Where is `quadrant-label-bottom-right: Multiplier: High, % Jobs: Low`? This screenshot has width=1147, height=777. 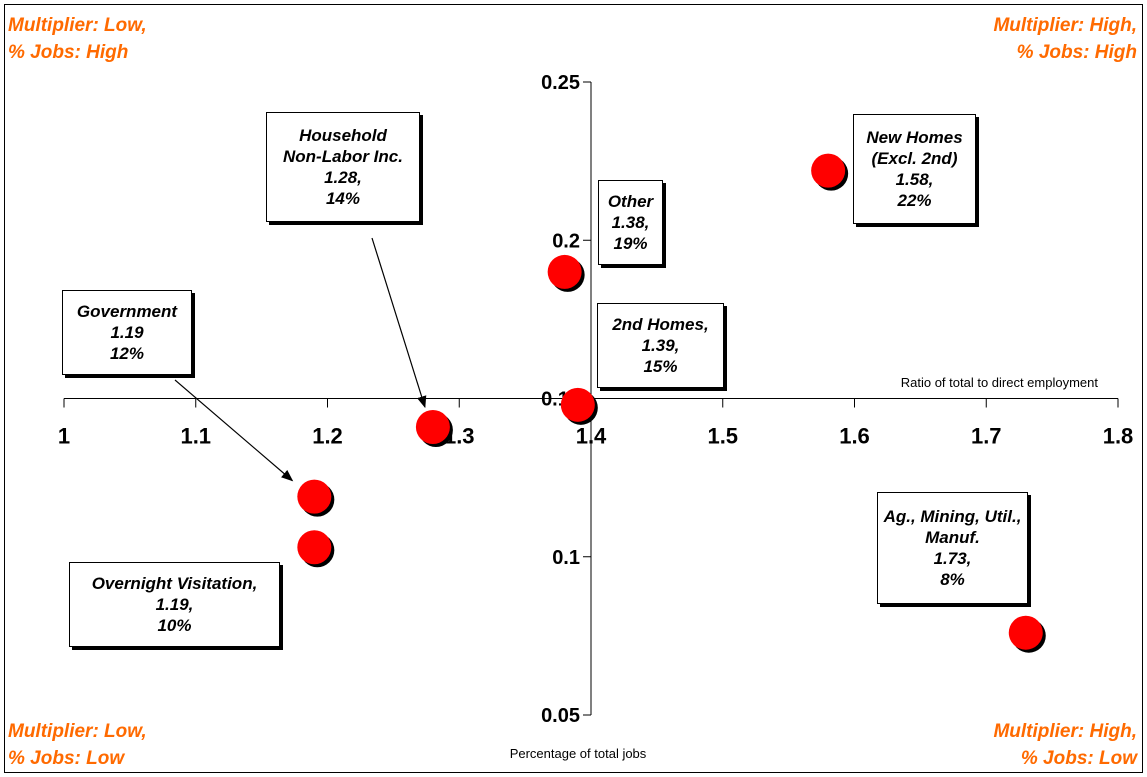 quadrant-label-bottom-right: Multiplier: High, % Jobs: Low is located at coordinates (1065, 745).